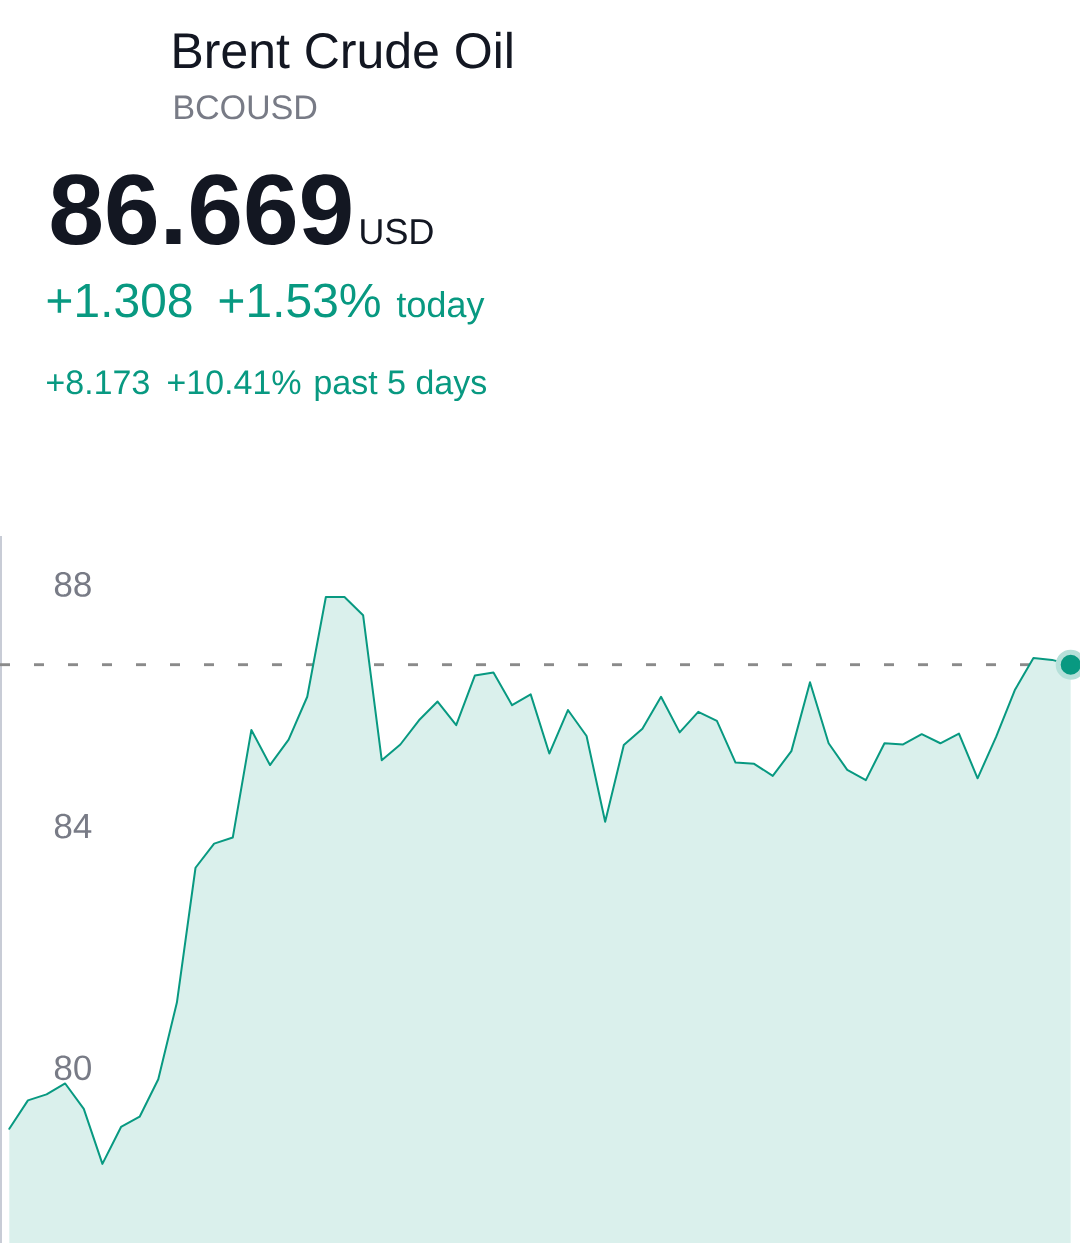 This screenshot has height=1243, width=1080. What do you see at coordinates (73, 826) in the screenshot?
I see `y-tick-label: 84` at bounding box center [73, 826].